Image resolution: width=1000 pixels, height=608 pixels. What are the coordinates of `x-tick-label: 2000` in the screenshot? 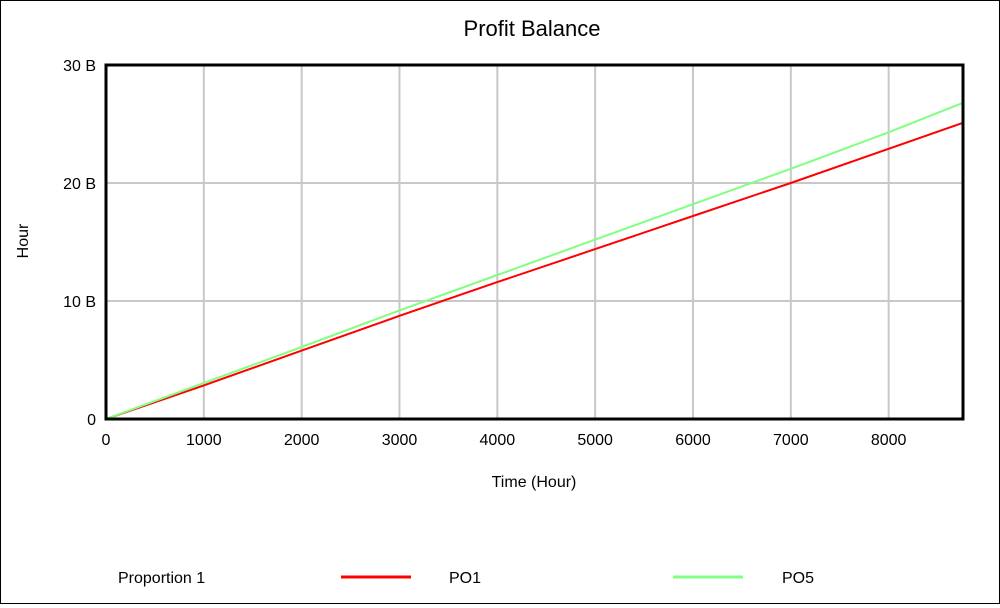 It's located at (302, 440).